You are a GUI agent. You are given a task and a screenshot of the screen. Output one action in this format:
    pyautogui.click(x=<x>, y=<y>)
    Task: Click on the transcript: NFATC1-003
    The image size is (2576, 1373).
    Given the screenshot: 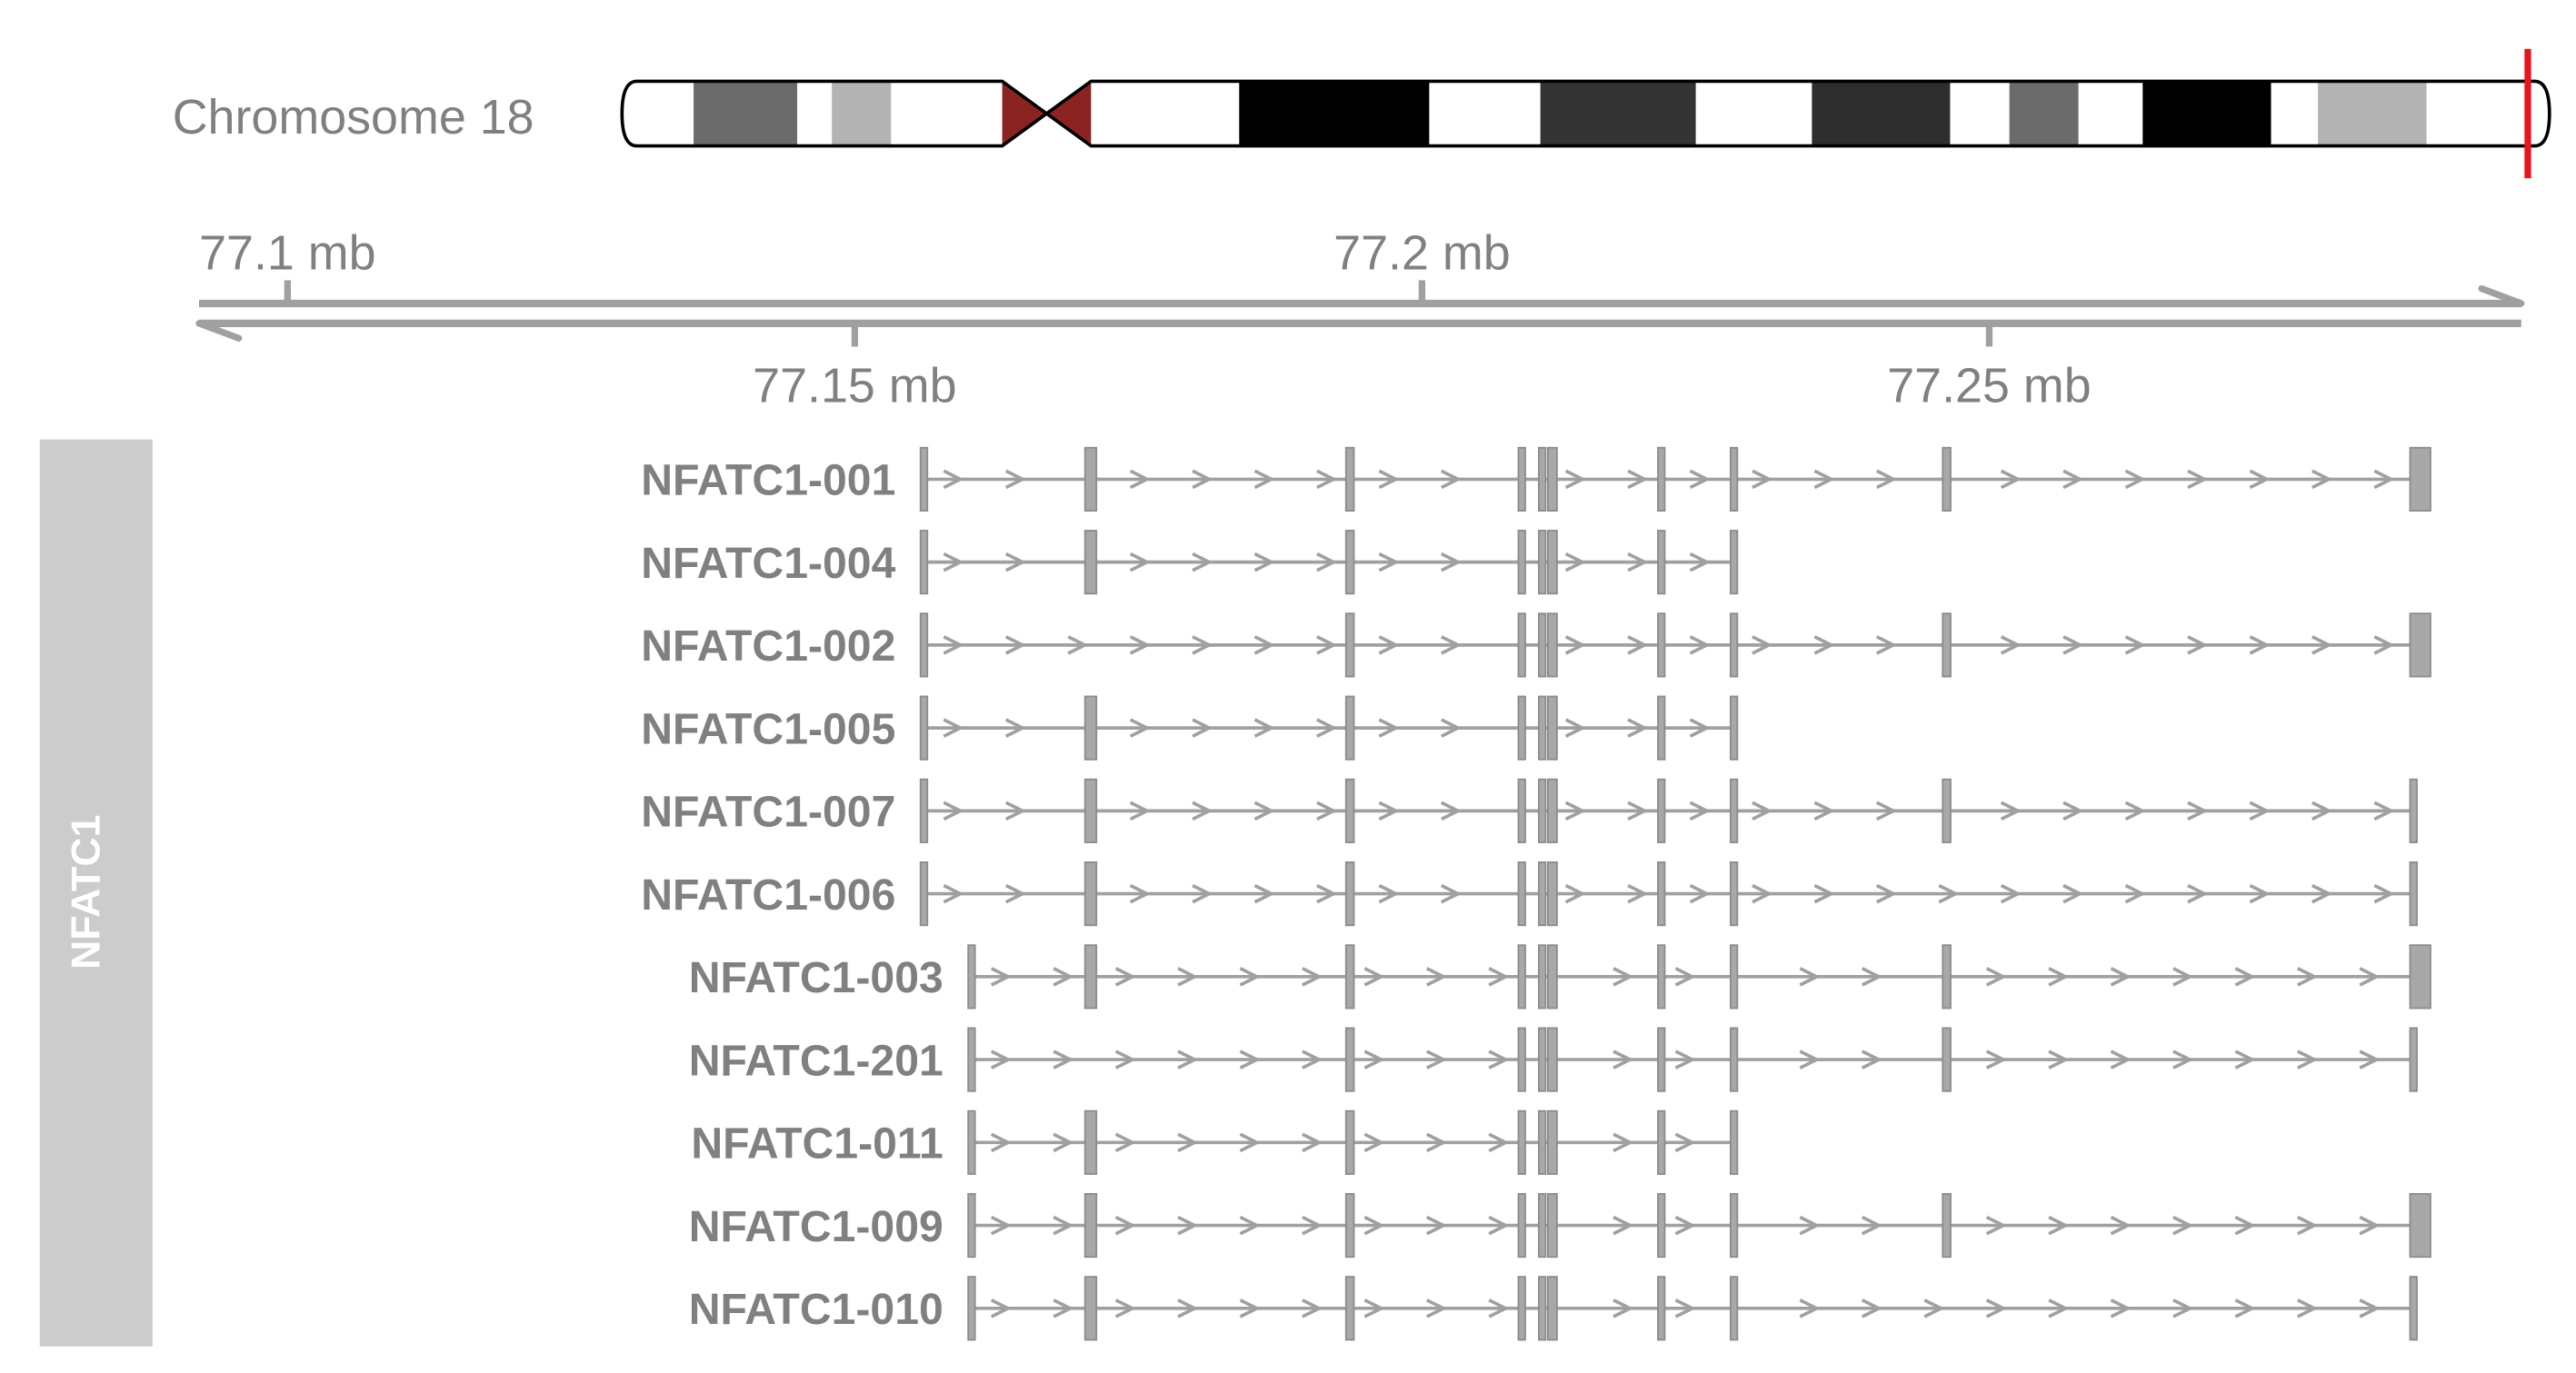 What is the action you would take?
    pyautogui.click(x=1560, y=977)
    